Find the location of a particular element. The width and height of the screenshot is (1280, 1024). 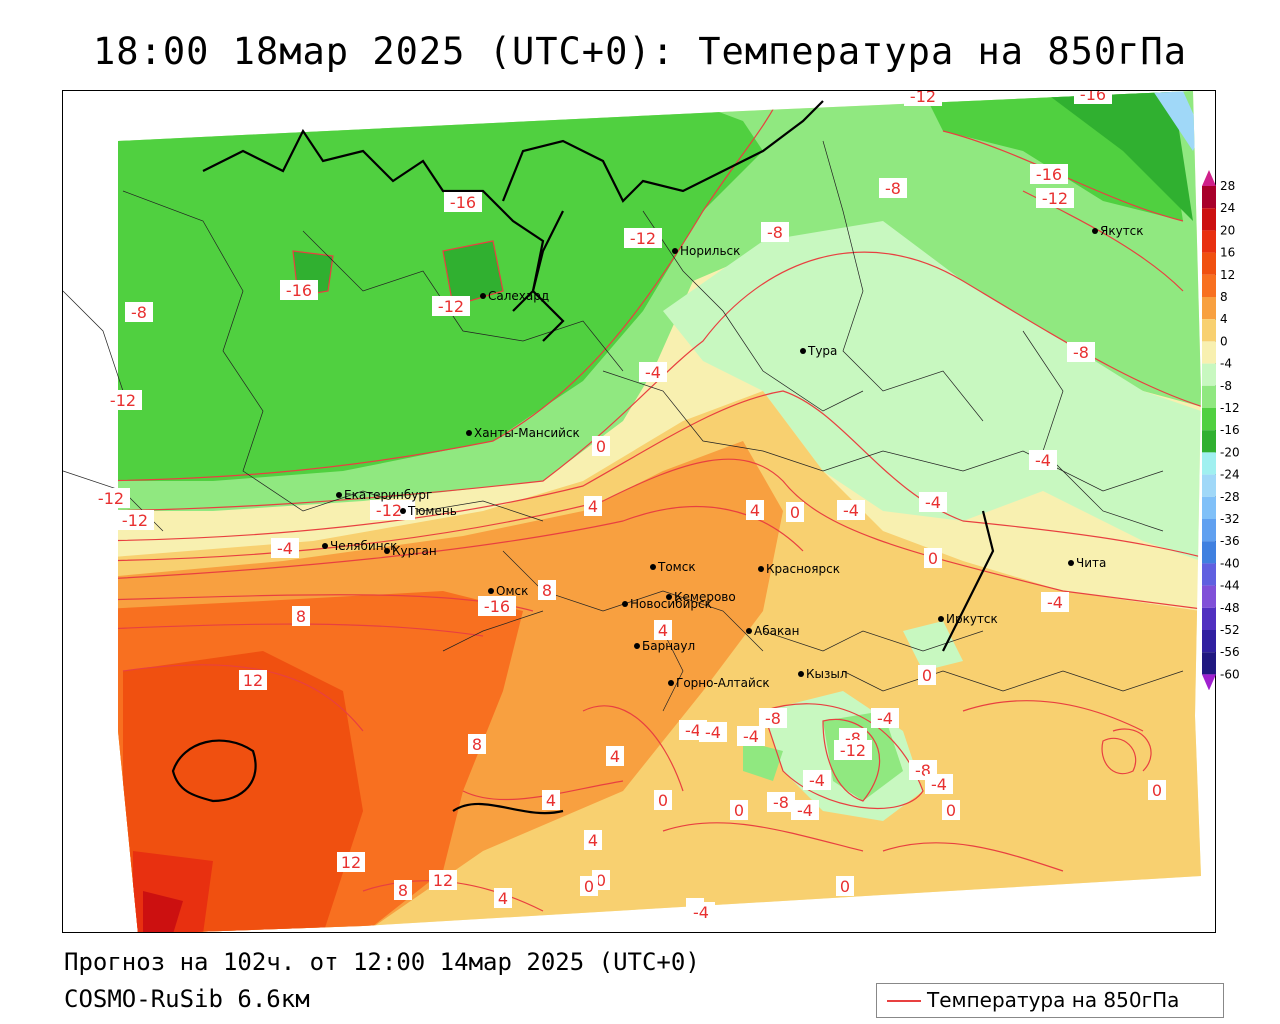

city-label: Абакан is located at coordinates (776, 631).